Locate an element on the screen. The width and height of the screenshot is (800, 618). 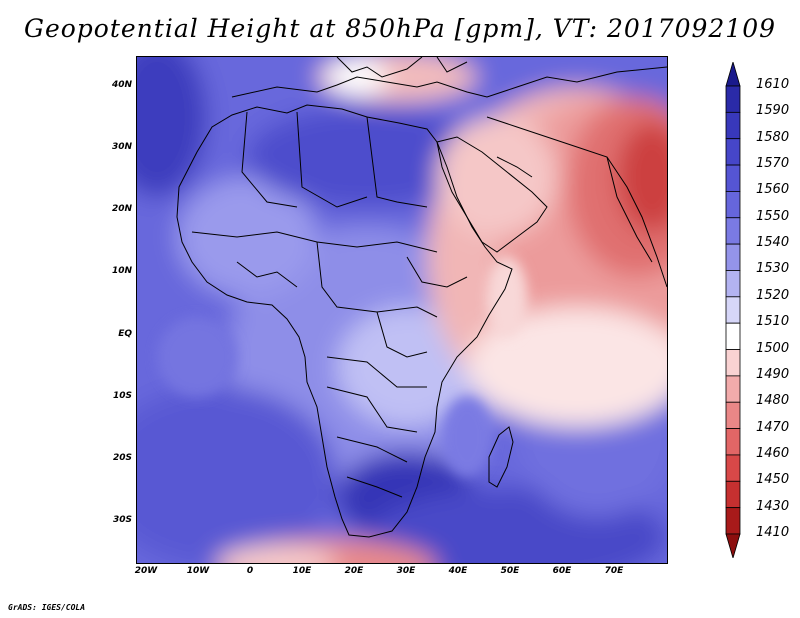
colorbar-level-label: 1470 is located at coordinates (773, 427).